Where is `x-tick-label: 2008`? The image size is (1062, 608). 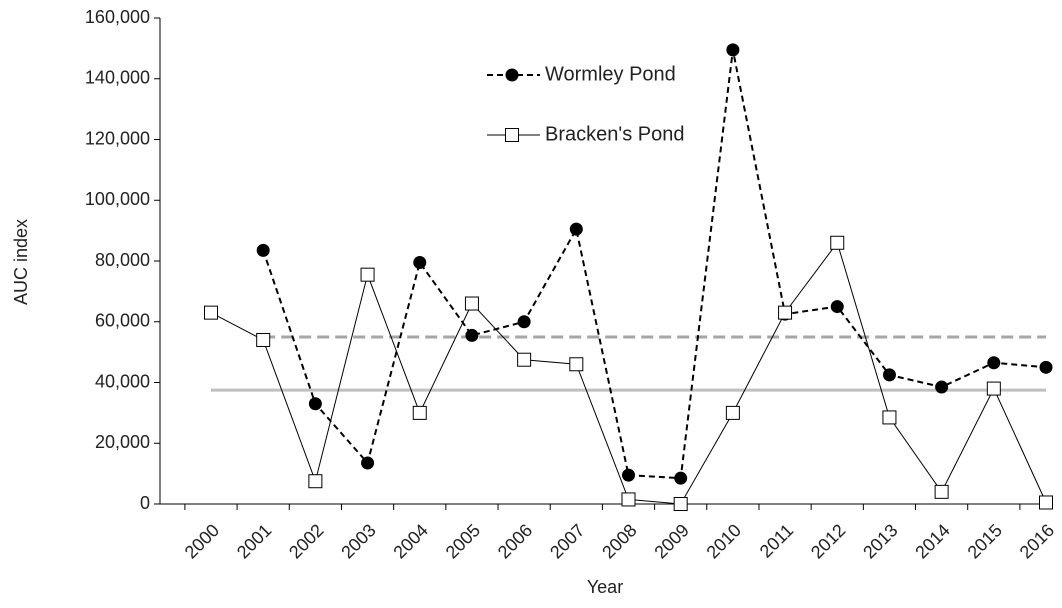 x-tick-label: 2008 is located at coordinates (619, 541).